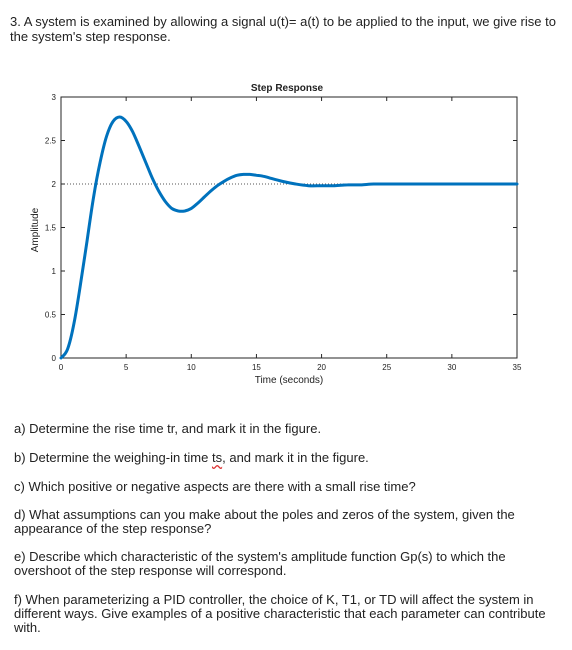  What do you see at coordinates (54, 97) in the screenshot?
I see `y-tick-label: 3` at bounding box center [54, 97].